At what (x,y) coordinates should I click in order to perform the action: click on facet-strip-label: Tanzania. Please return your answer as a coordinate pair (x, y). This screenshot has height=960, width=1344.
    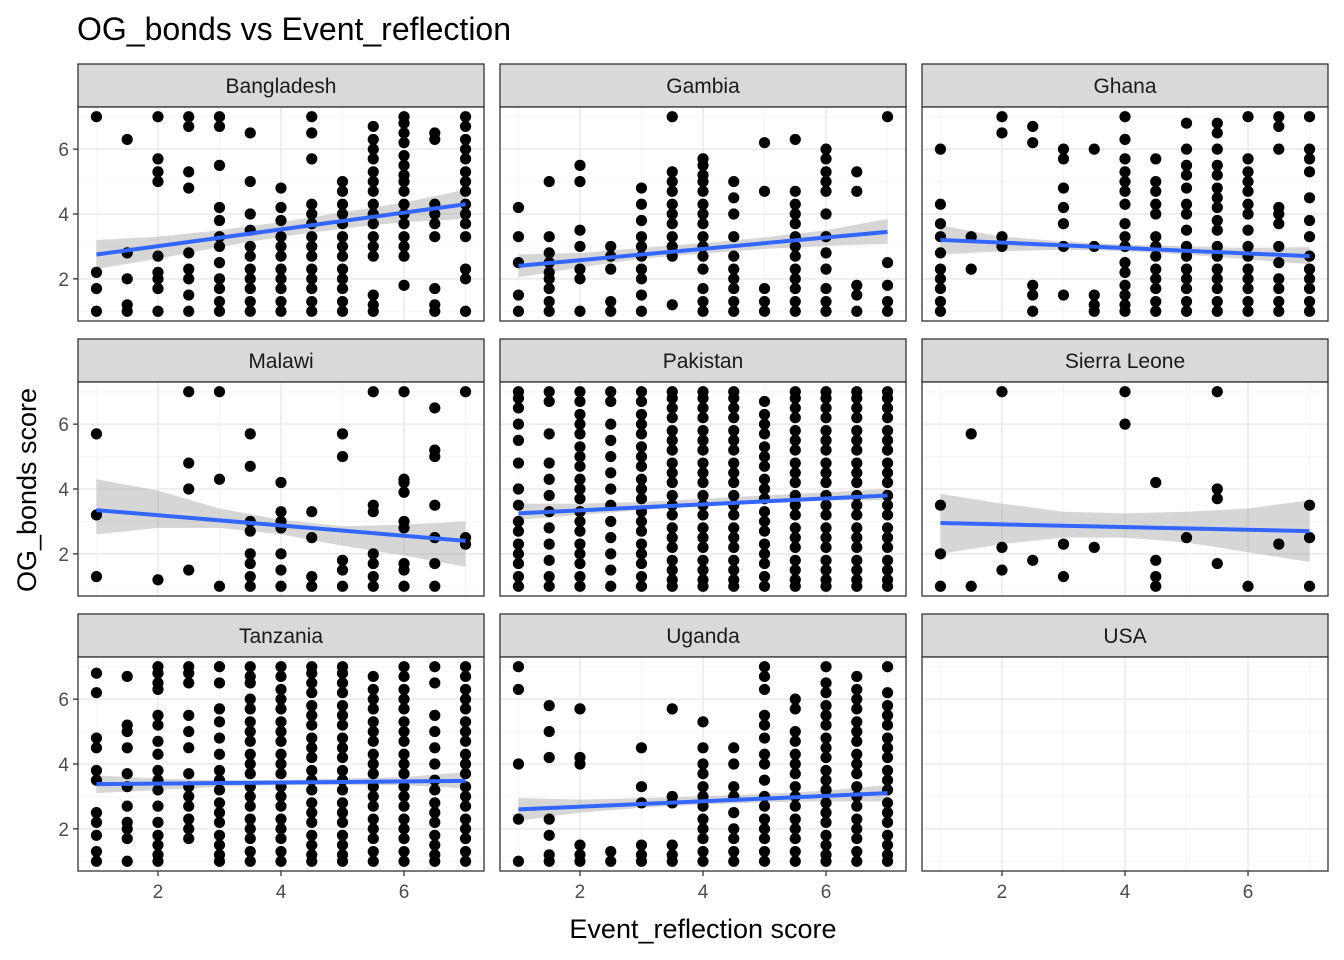
    Looking at the image, I should click on (281, 636).